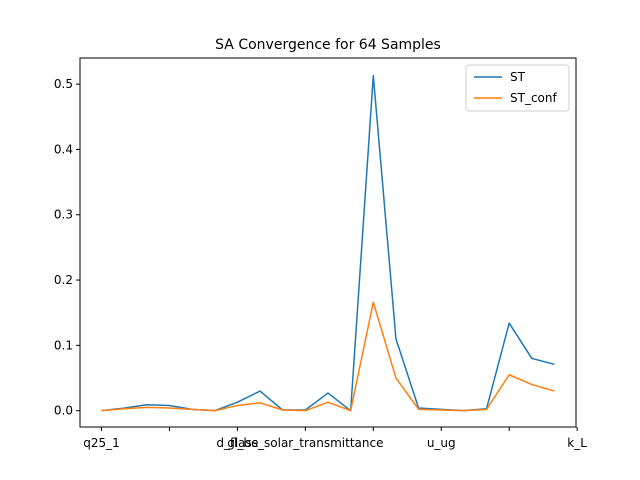 Image resolution: width=640 pixels, height=480 pixels. What do you see at coordinates (237, 443) in the screenshot?
I see `x-tick-label: d_fl_be` at bounding box center [237, 443].